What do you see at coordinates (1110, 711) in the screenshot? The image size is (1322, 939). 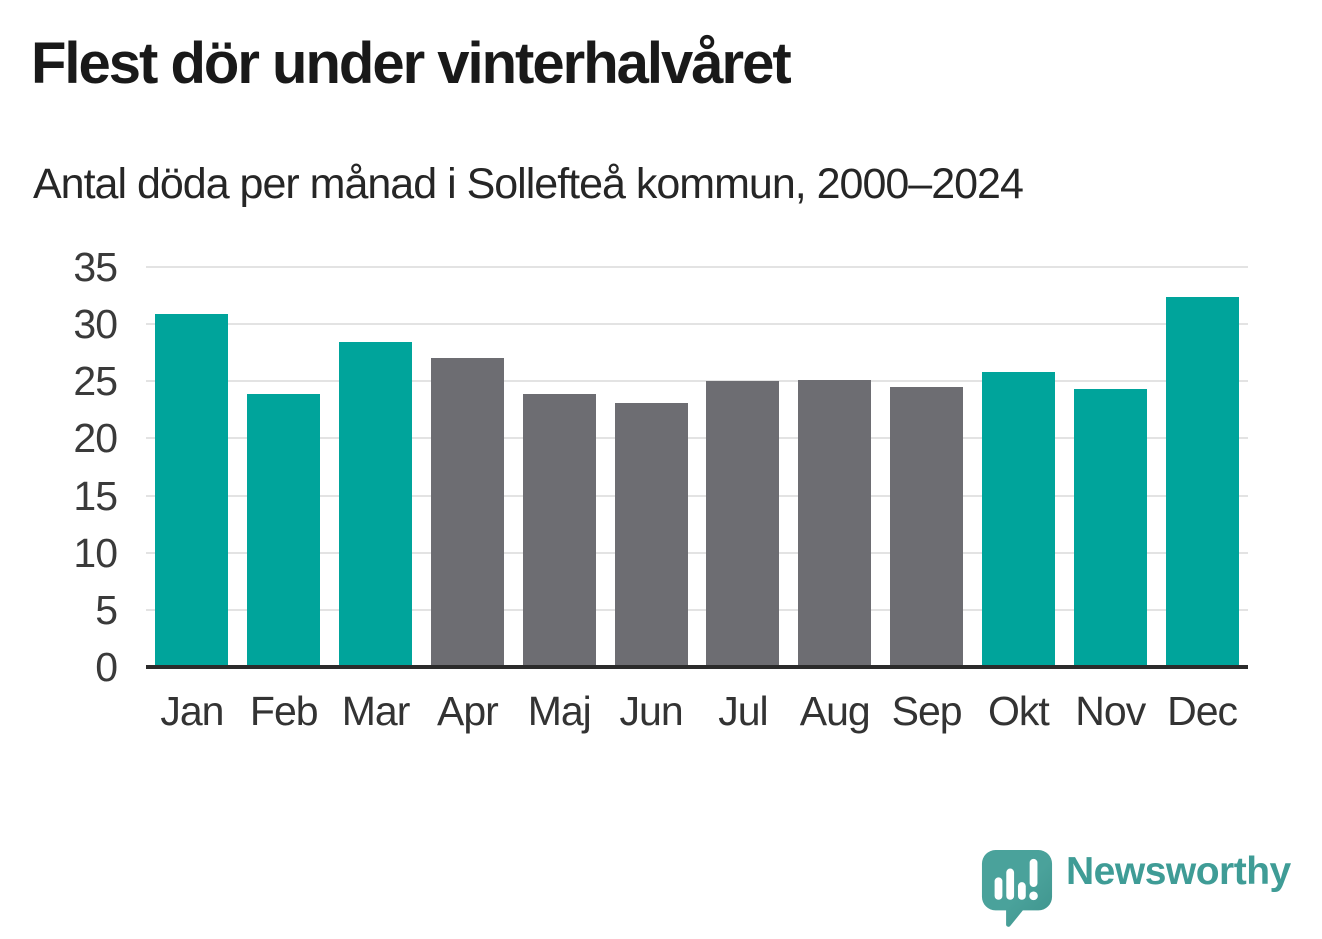 I see `x-tick-label-nov: Nov` at bounding box center [1110, 711].